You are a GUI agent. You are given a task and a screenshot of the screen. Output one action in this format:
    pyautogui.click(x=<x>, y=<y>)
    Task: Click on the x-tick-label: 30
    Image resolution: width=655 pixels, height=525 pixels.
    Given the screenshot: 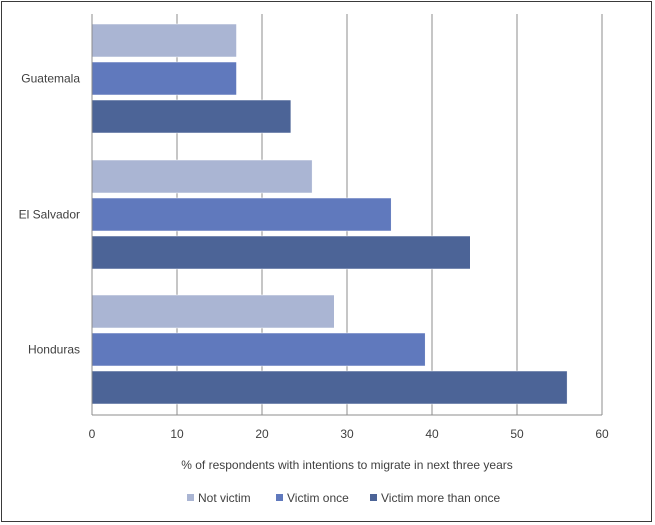 What is the action you would take?
    pyautogui.click(x=347, y=434)
    